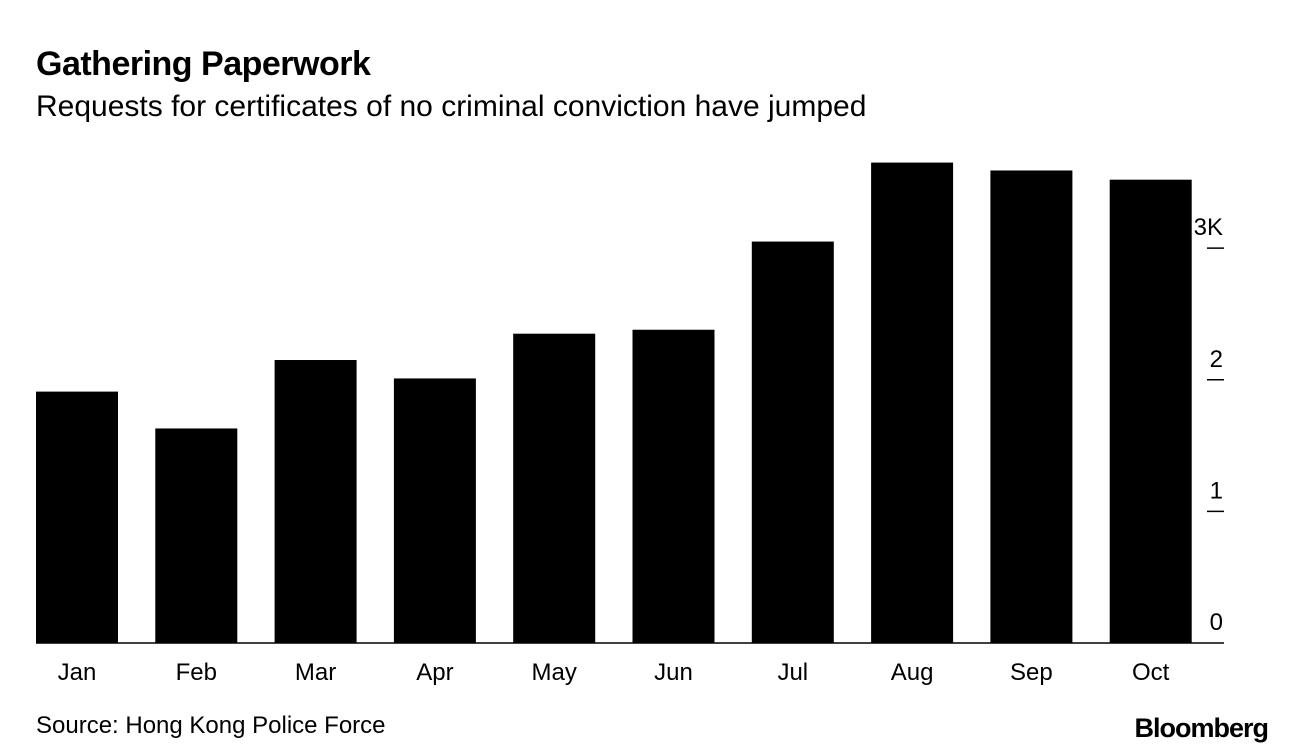  What do you see at coordinates (1151, 672) in the screenshot?
I see `x-tick-label: Oct` at bounding box center [1151, 672].